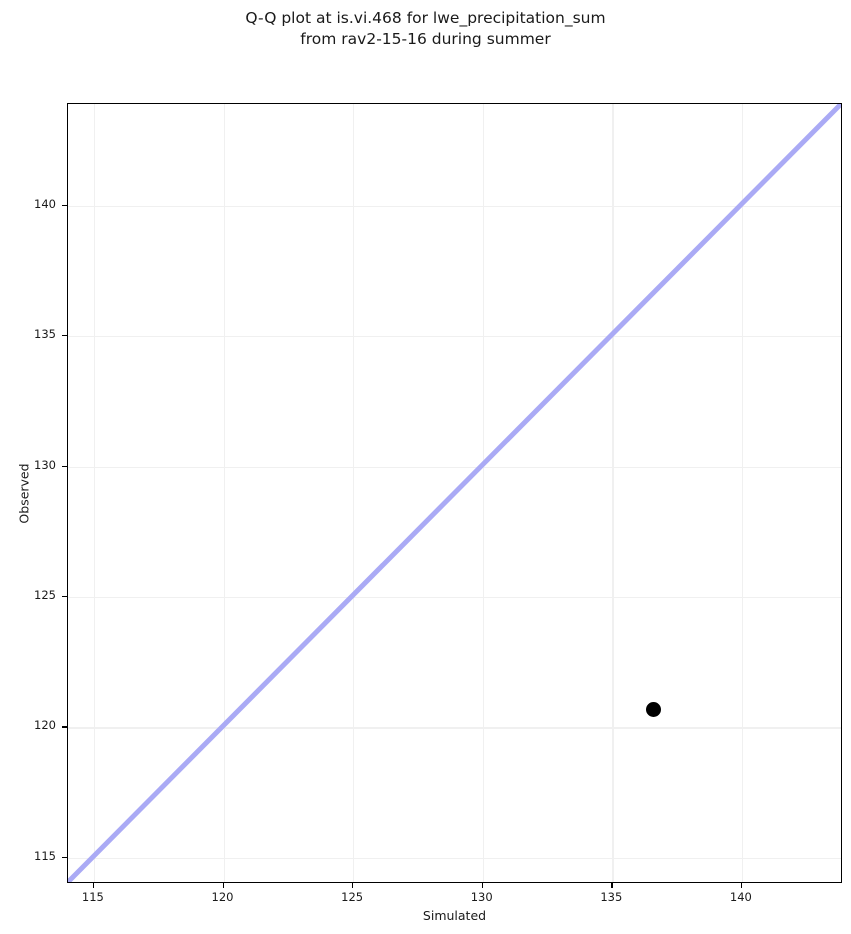 The height and width of the screenshot is (934, 851). What do you see at coordinates (45, 725) in the screenshot?
I see `y-tick-label: 120` at bounding box center [45, 725].